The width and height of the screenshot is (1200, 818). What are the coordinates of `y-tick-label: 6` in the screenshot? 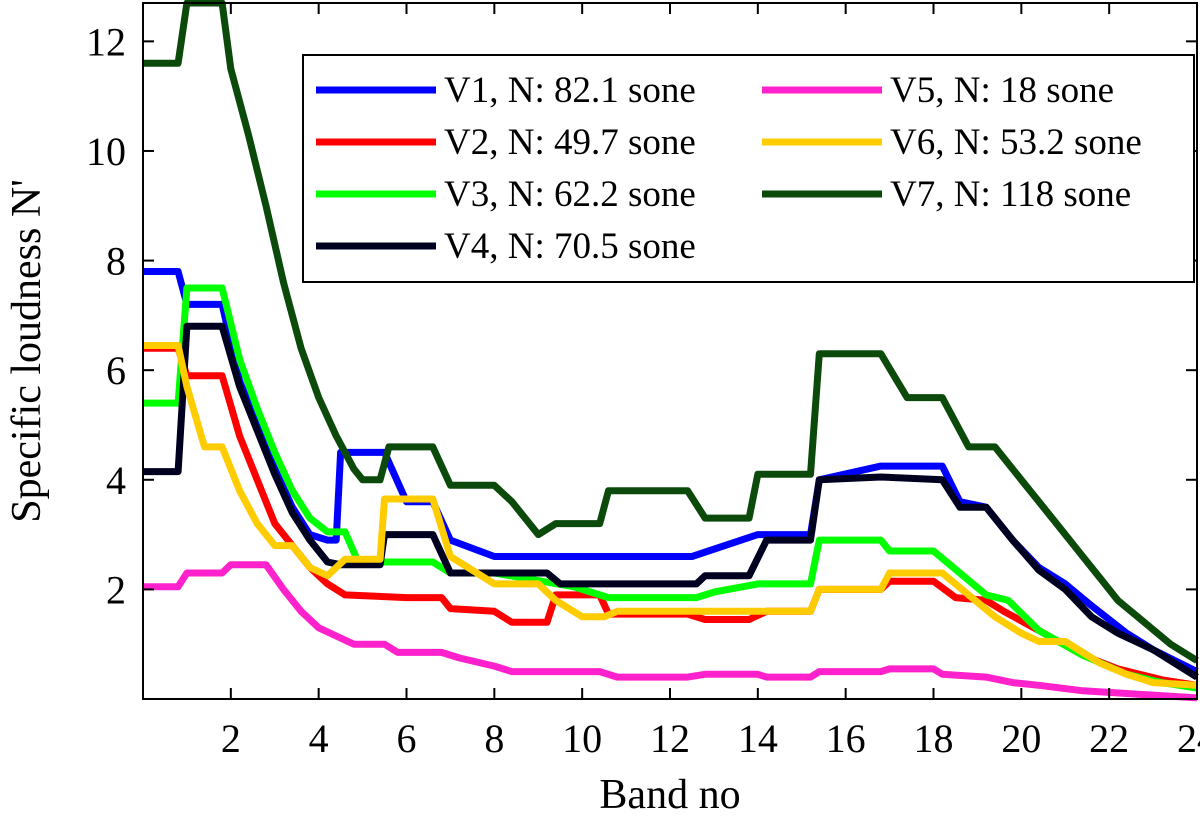 It's located at (116, 370).